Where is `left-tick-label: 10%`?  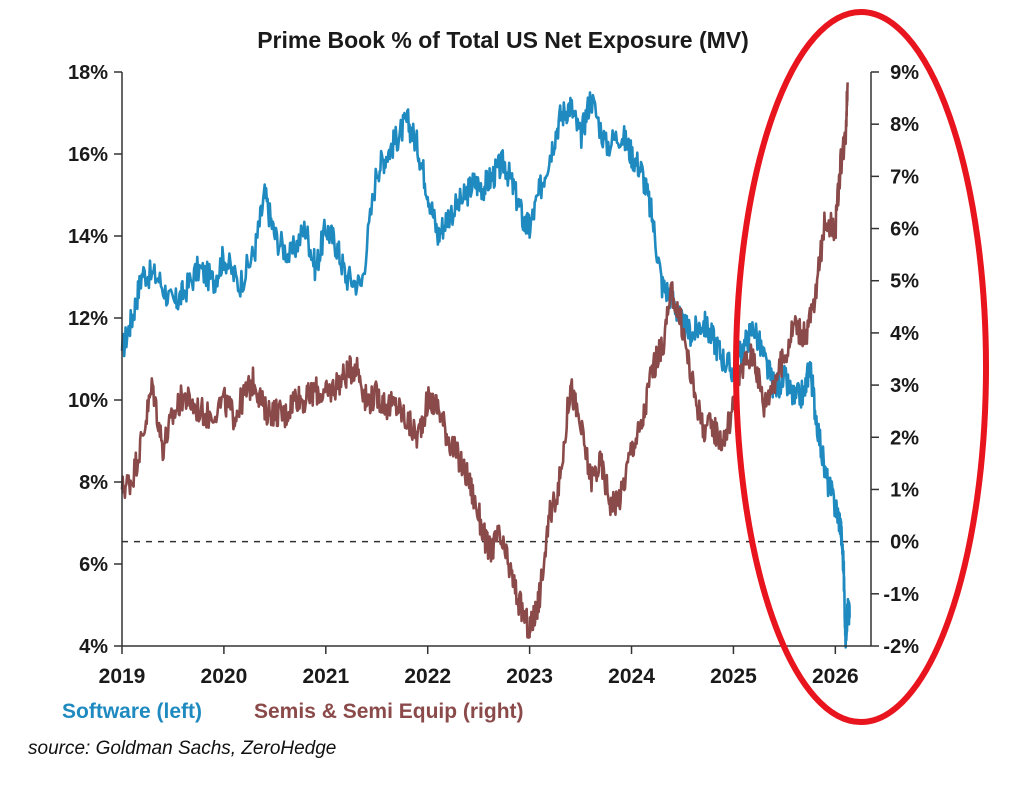
left-tick-label: 10% is located at coordinates (88, 401).